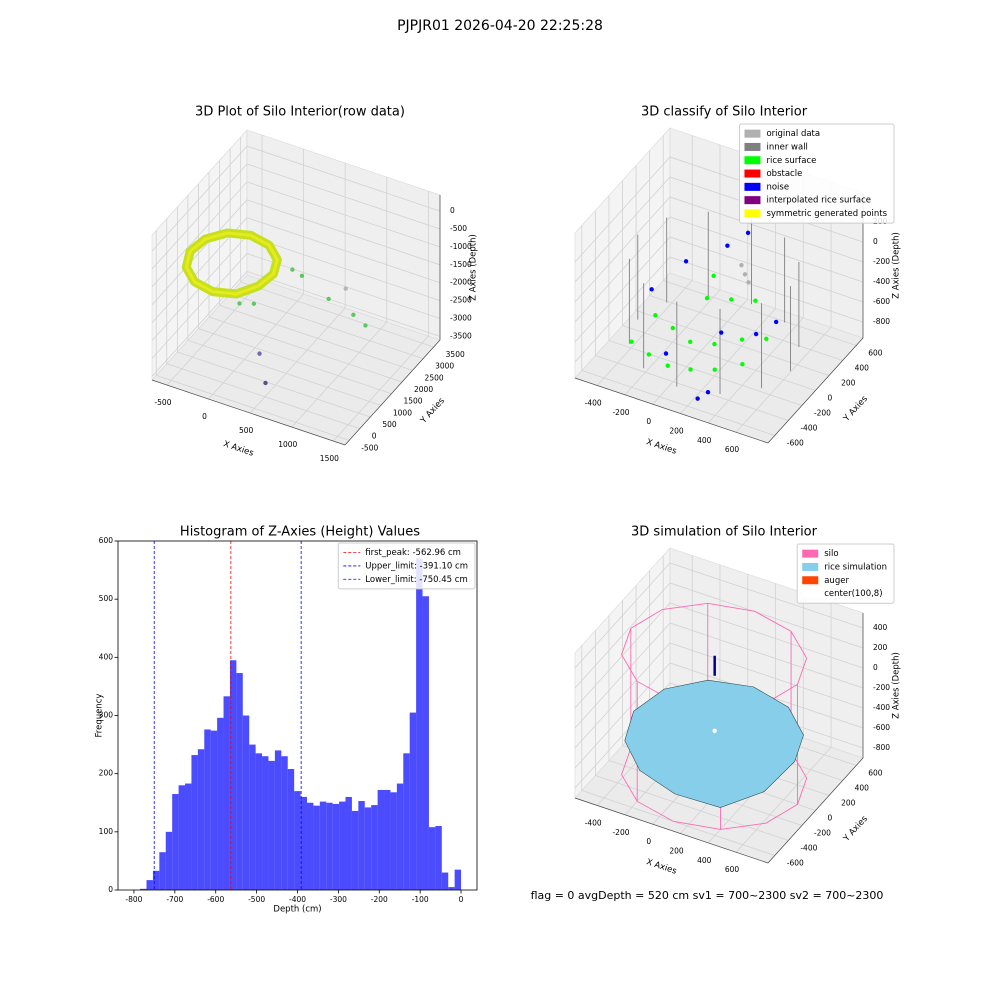  I want to click on y-tick-label: -200, so click(822, 833).